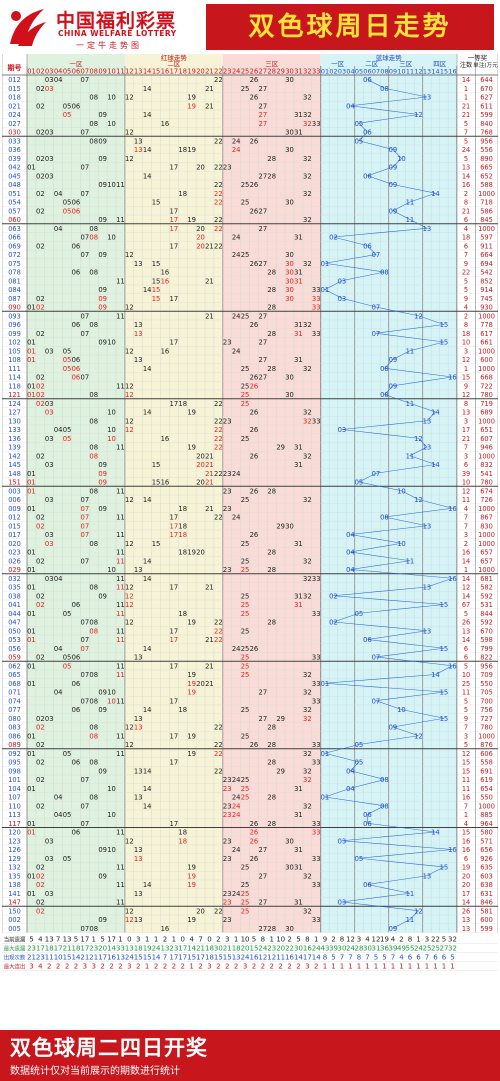 Image resolution: width=500 pixels, height=1081 pixels. What do you see at coordinates (165, 72) in the screenshot?
I see `red-number-header: 16` at bounding box center [165, 72].